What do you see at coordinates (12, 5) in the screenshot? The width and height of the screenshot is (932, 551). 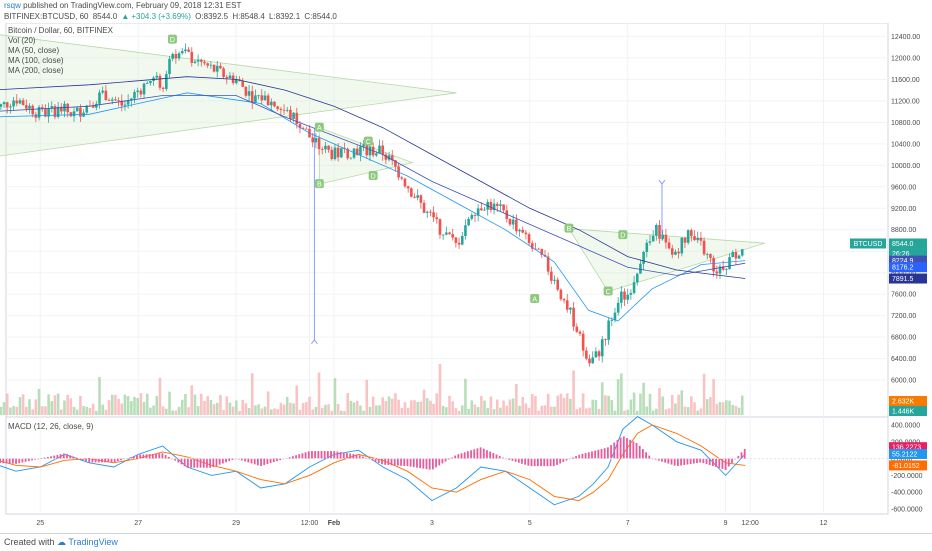 I see `author-link: rsqw` at bounding box center [12, 5].